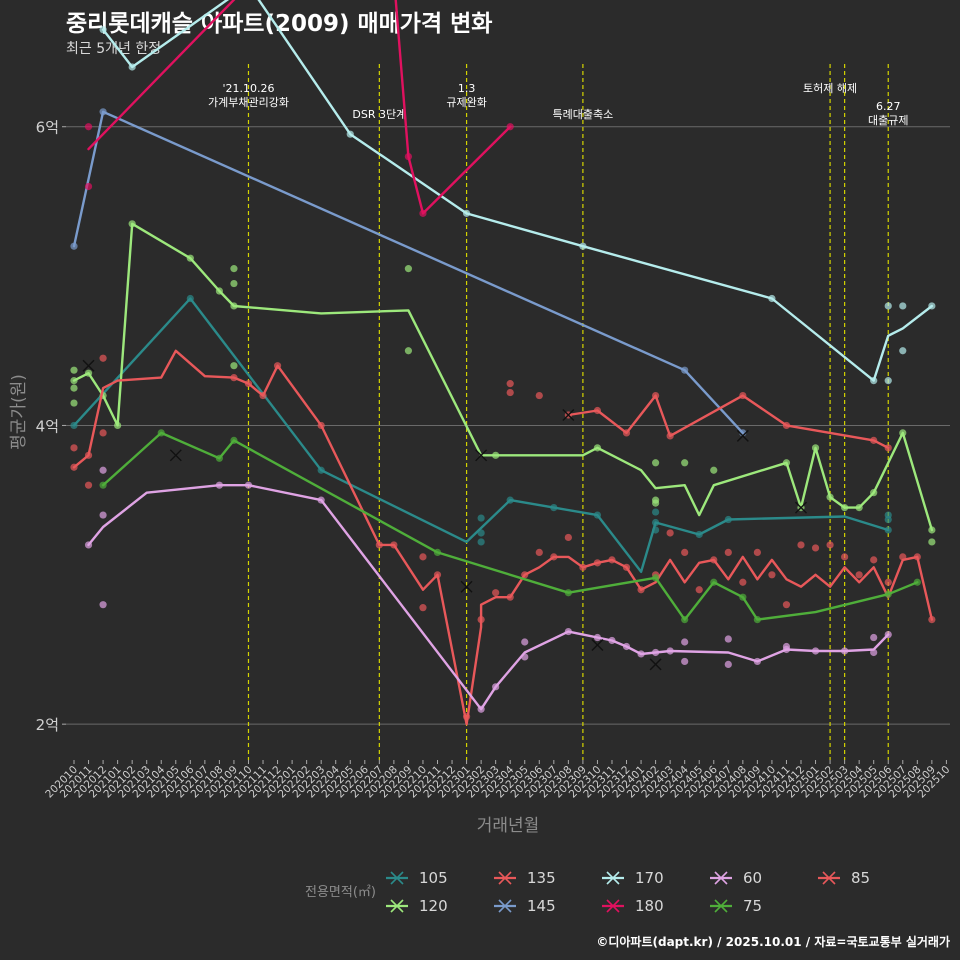 The width and height of the screenshot is (960, 960). I want to click on chart-subtitle: 최근 5개년 한정, so click(114, 49).